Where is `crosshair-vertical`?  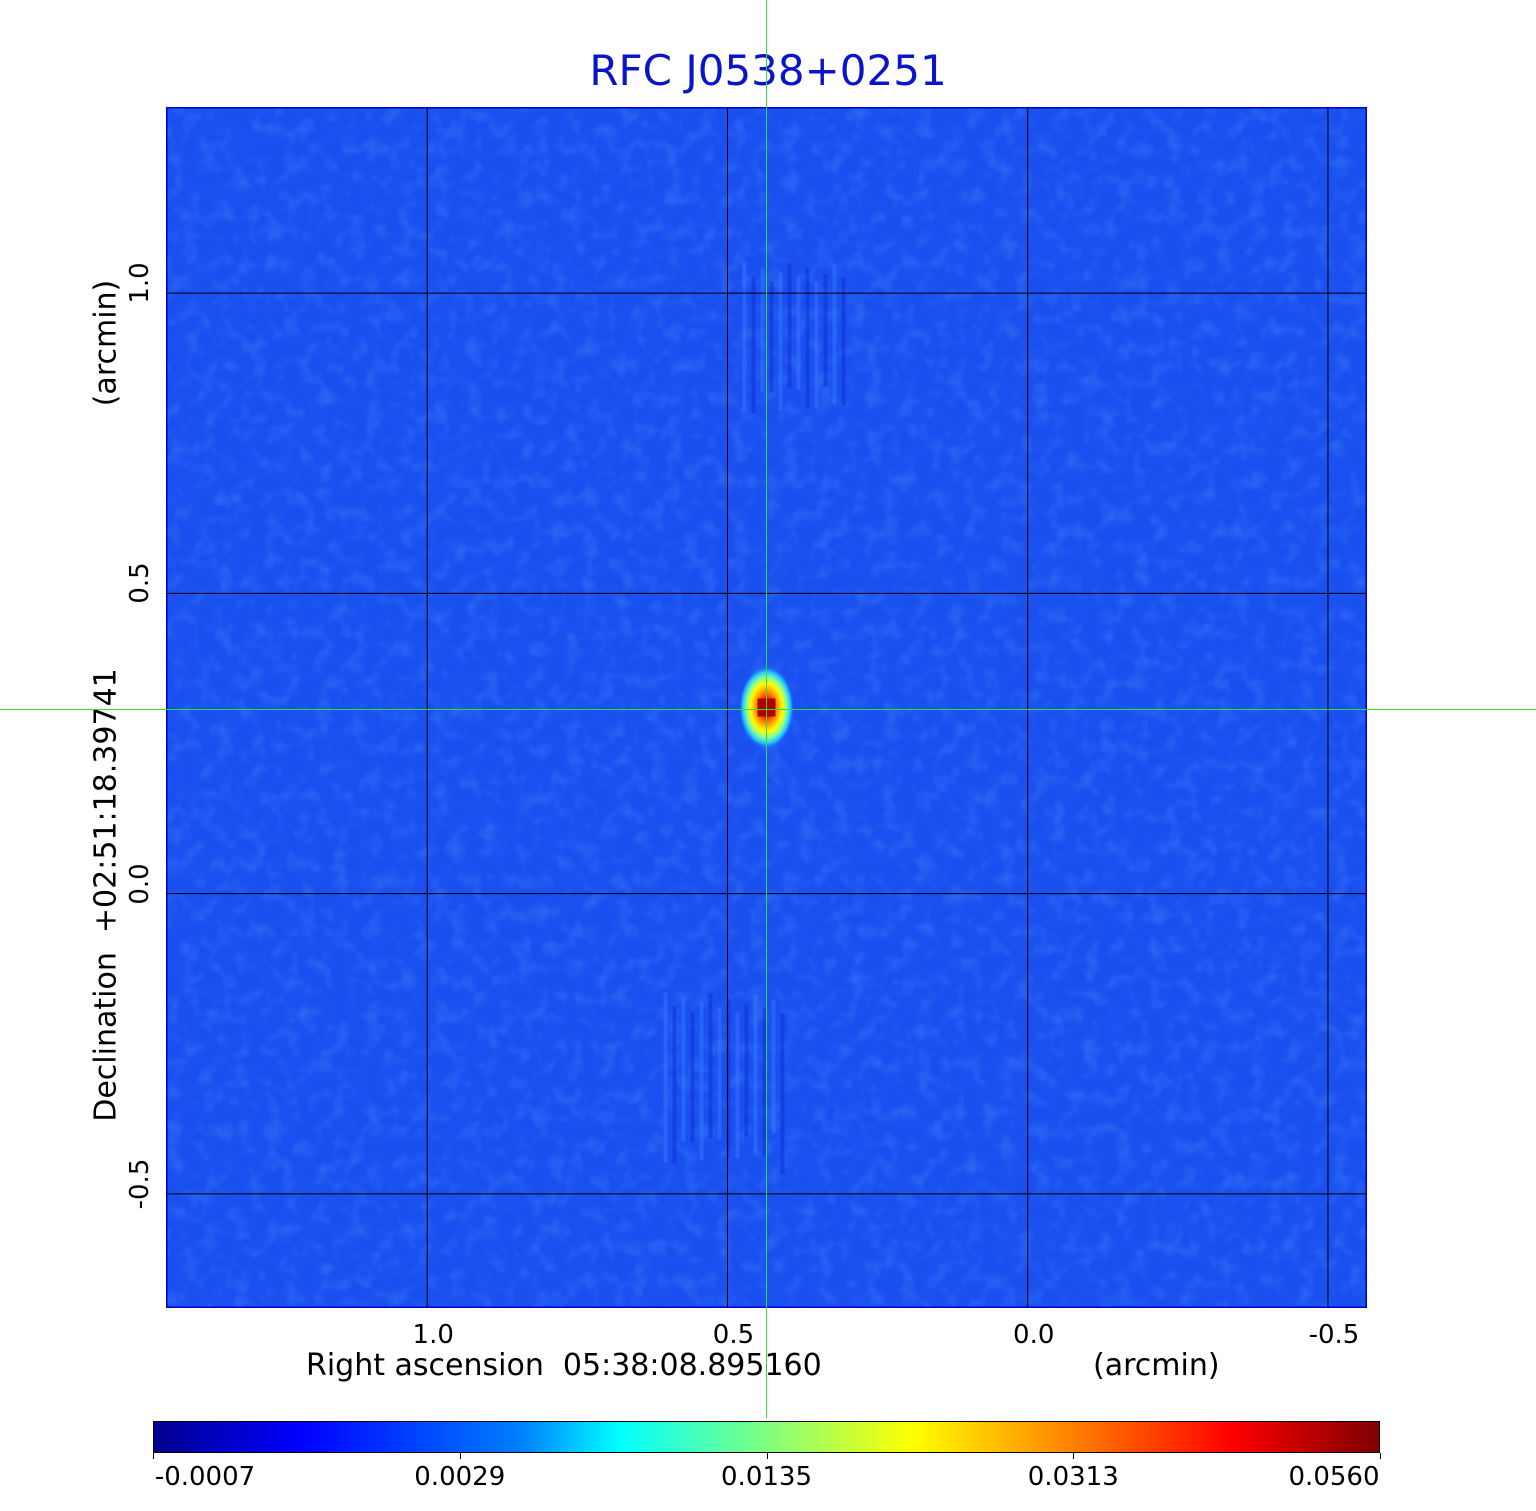
crosshair-vertical is located at coordinates (766, 709).